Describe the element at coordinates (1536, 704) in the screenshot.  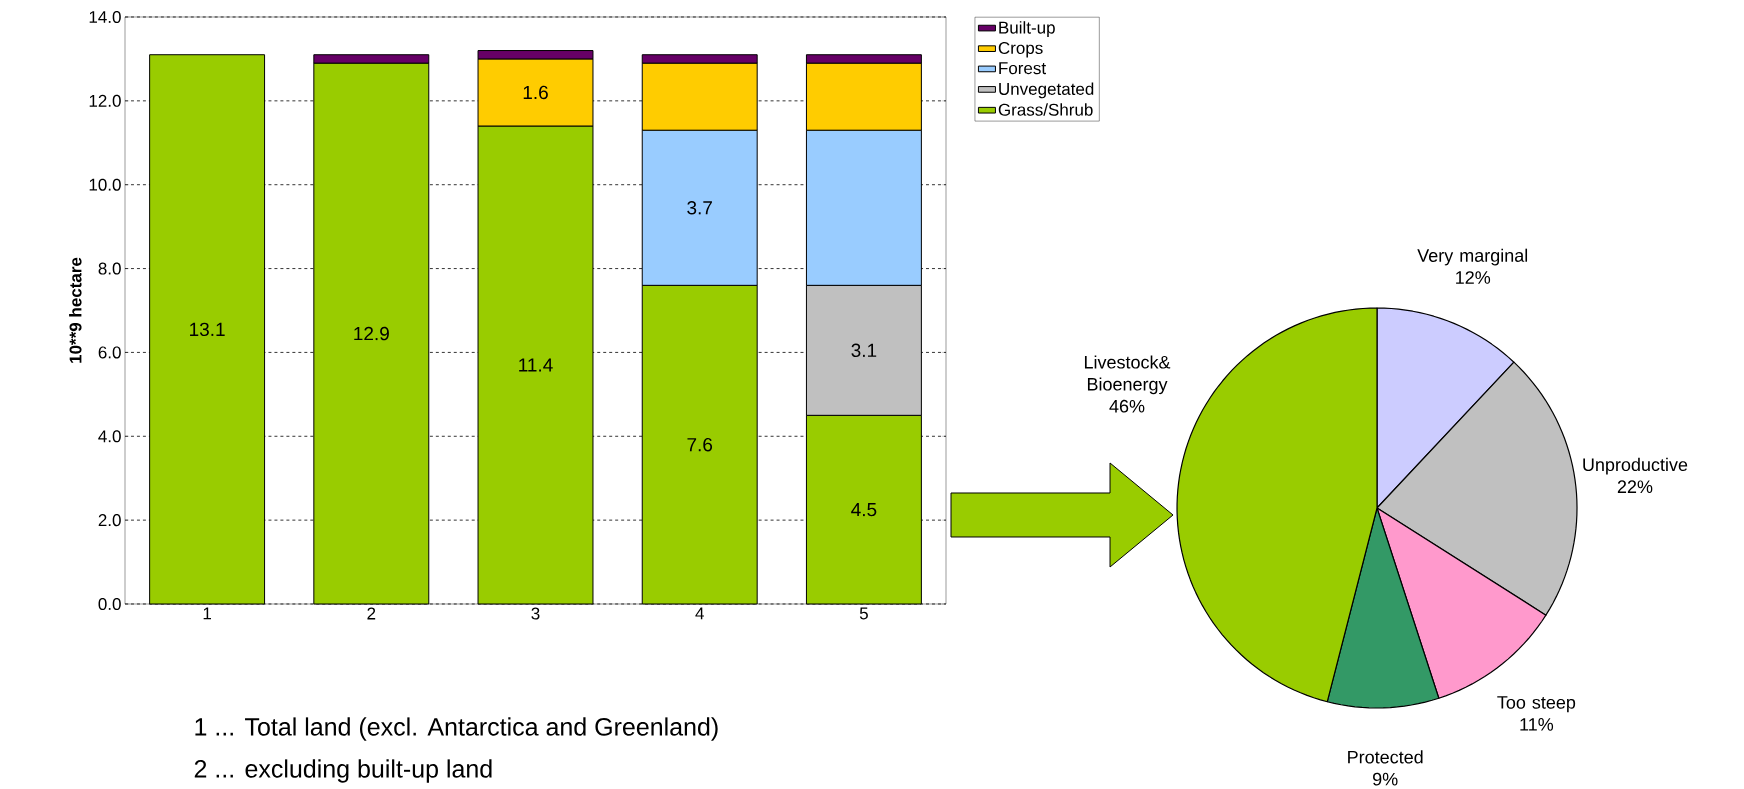
I see `slice-label: Too steep` at that location.